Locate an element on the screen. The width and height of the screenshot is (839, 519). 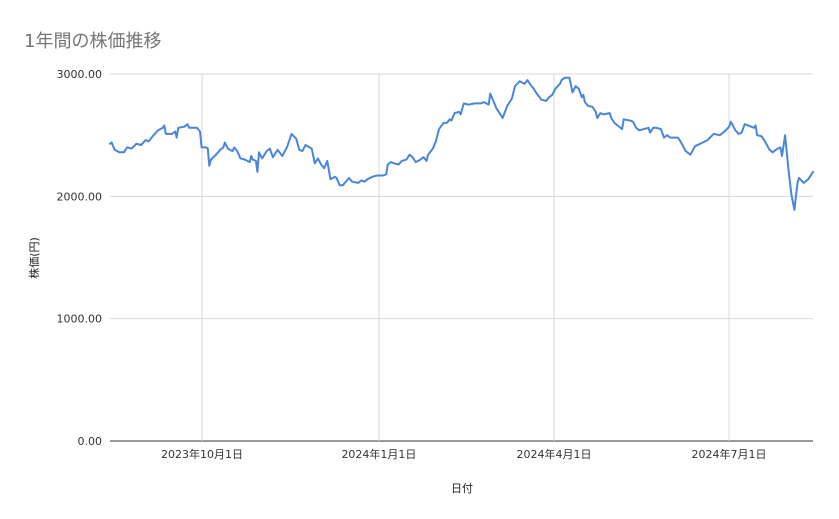
x-axis-ticks: 2023年10月1日 2024年1月1日 2024年4月1日 2024年7月1日 is located at coordinates (464, 454).